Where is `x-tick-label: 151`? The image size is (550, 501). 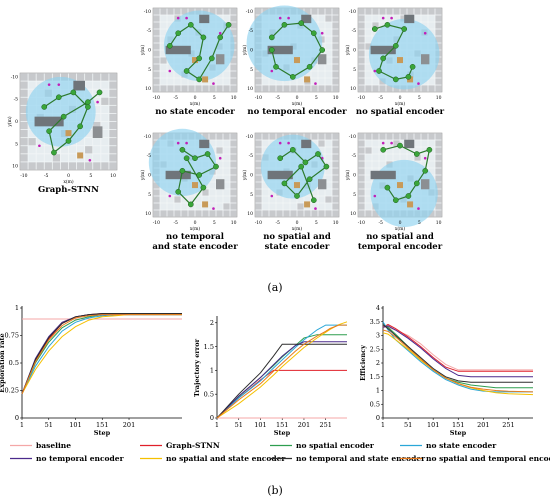 x-tick-label: 151 is located at coordinates (458, 425).